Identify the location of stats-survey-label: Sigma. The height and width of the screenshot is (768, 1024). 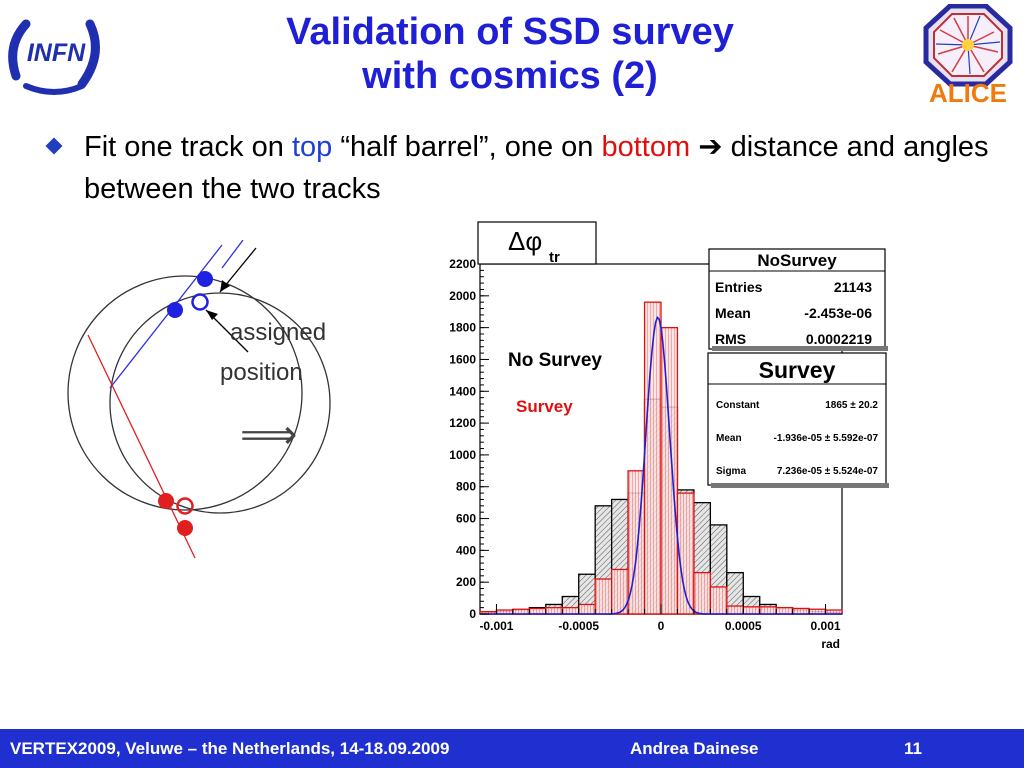
(731, 471).